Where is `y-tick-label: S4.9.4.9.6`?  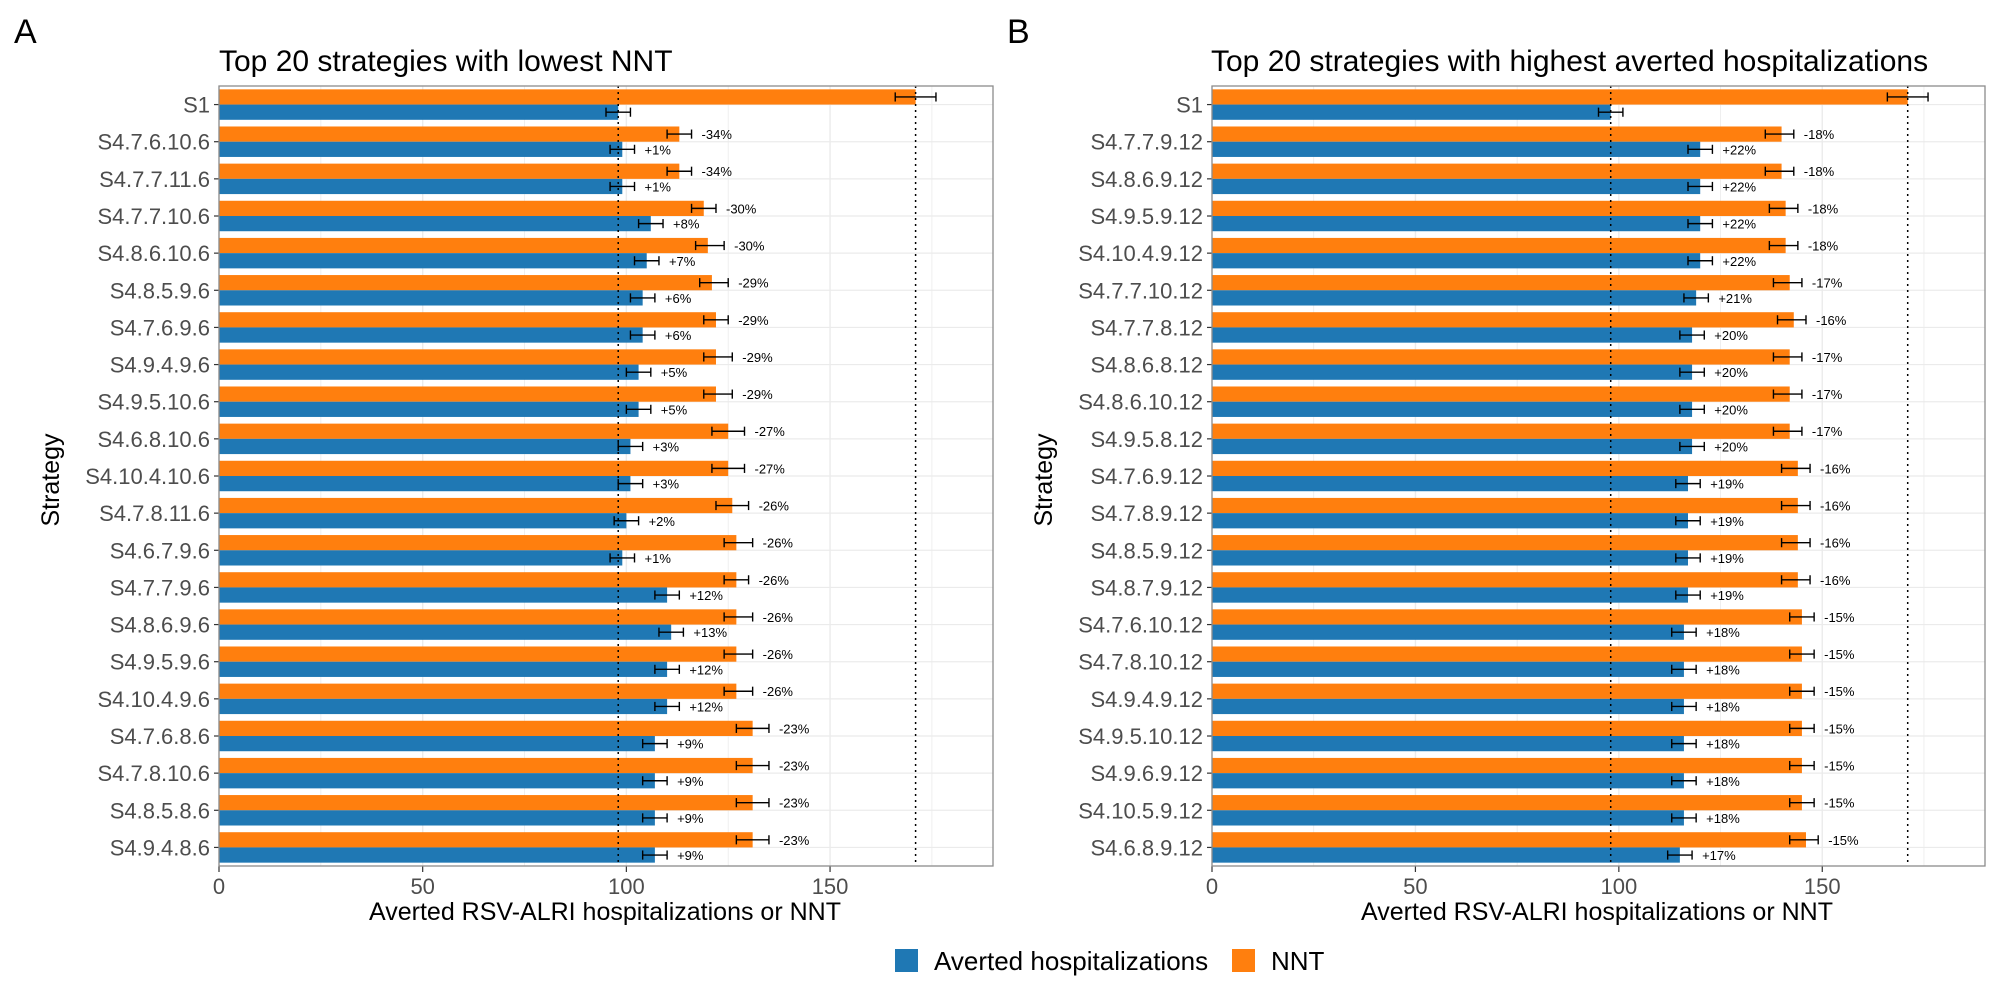 y-tick-label: S4.9.4.9.6 is located at coordinates (160, 365).